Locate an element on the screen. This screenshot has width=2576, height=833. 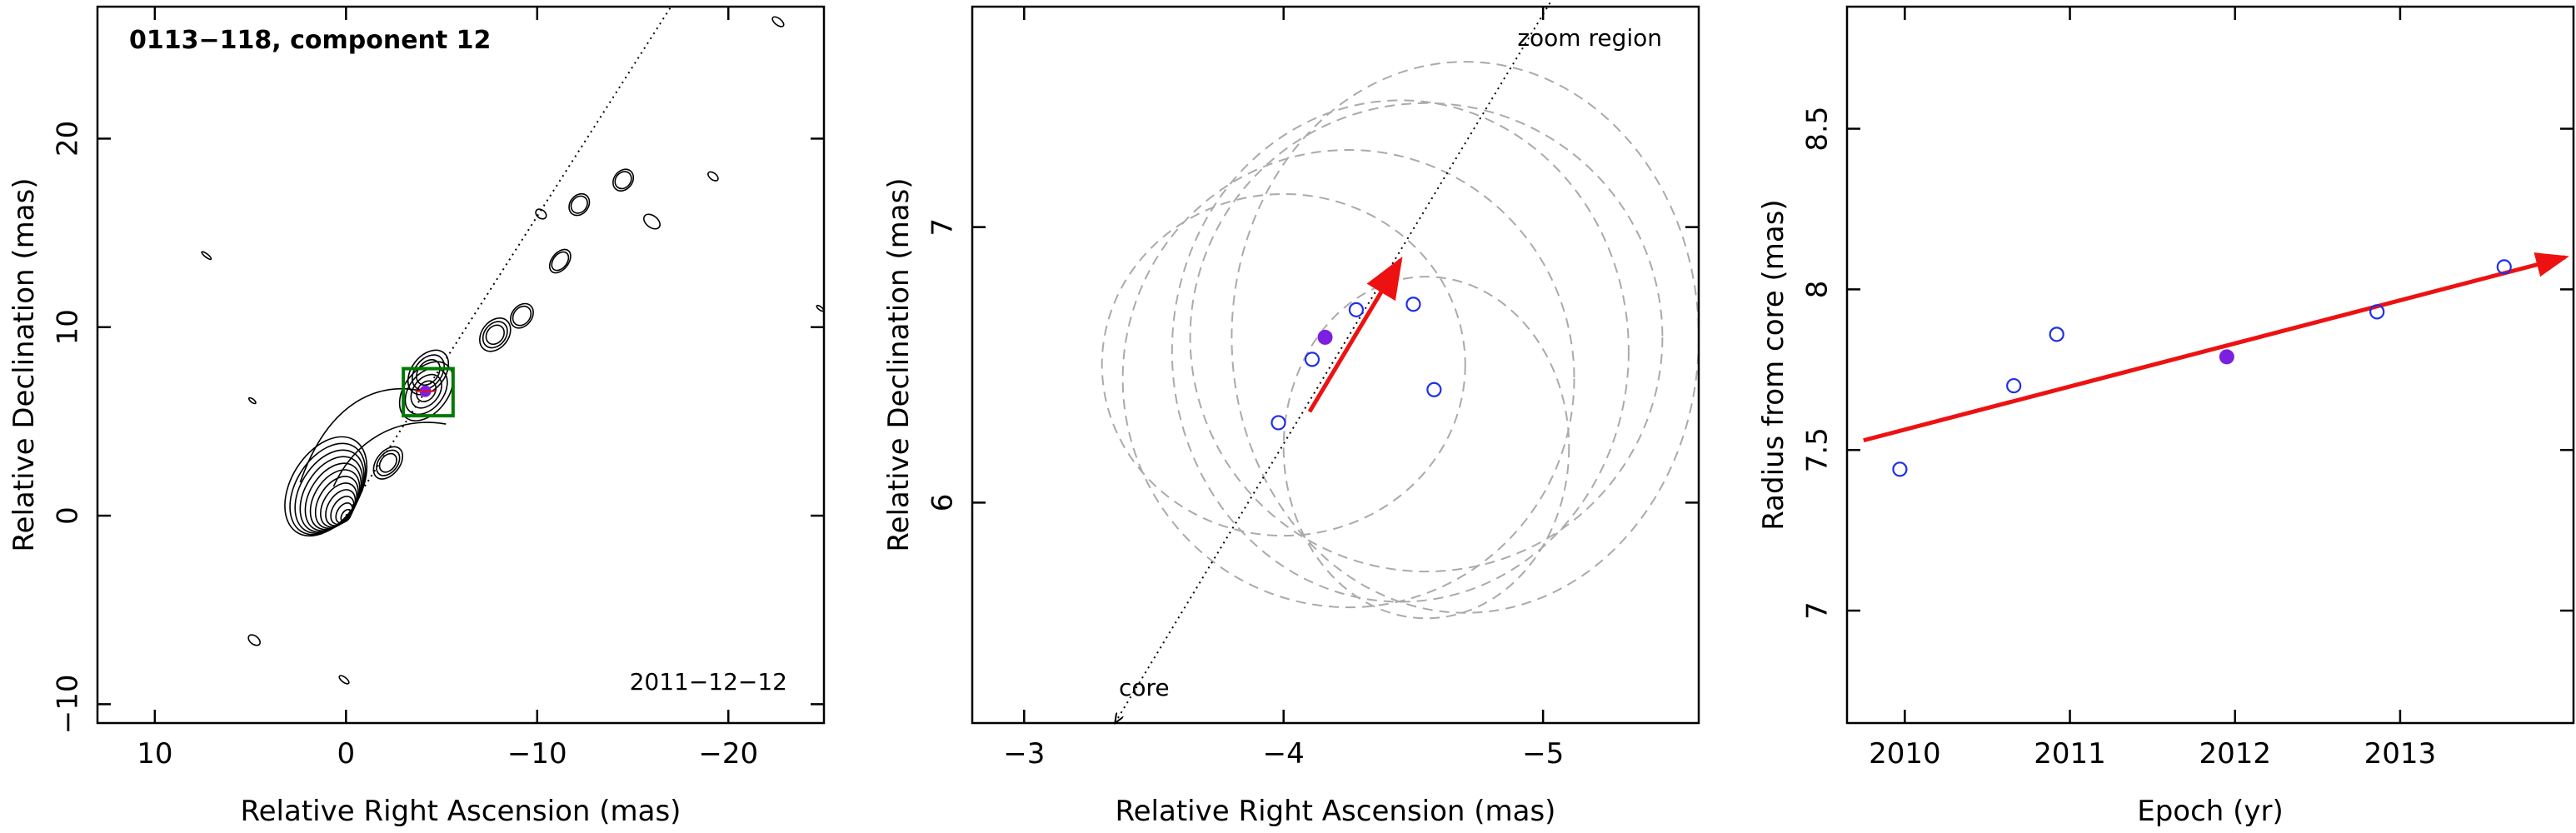
y-tick-label: −10 is located at coordinates (68, 704).